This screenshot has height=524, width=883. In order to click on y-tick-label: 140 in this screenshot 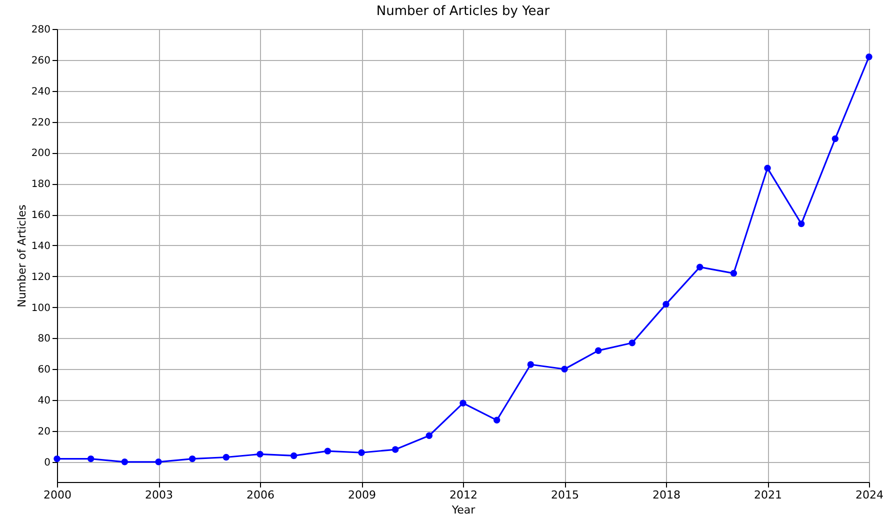, I will do `click(40, 246)`.